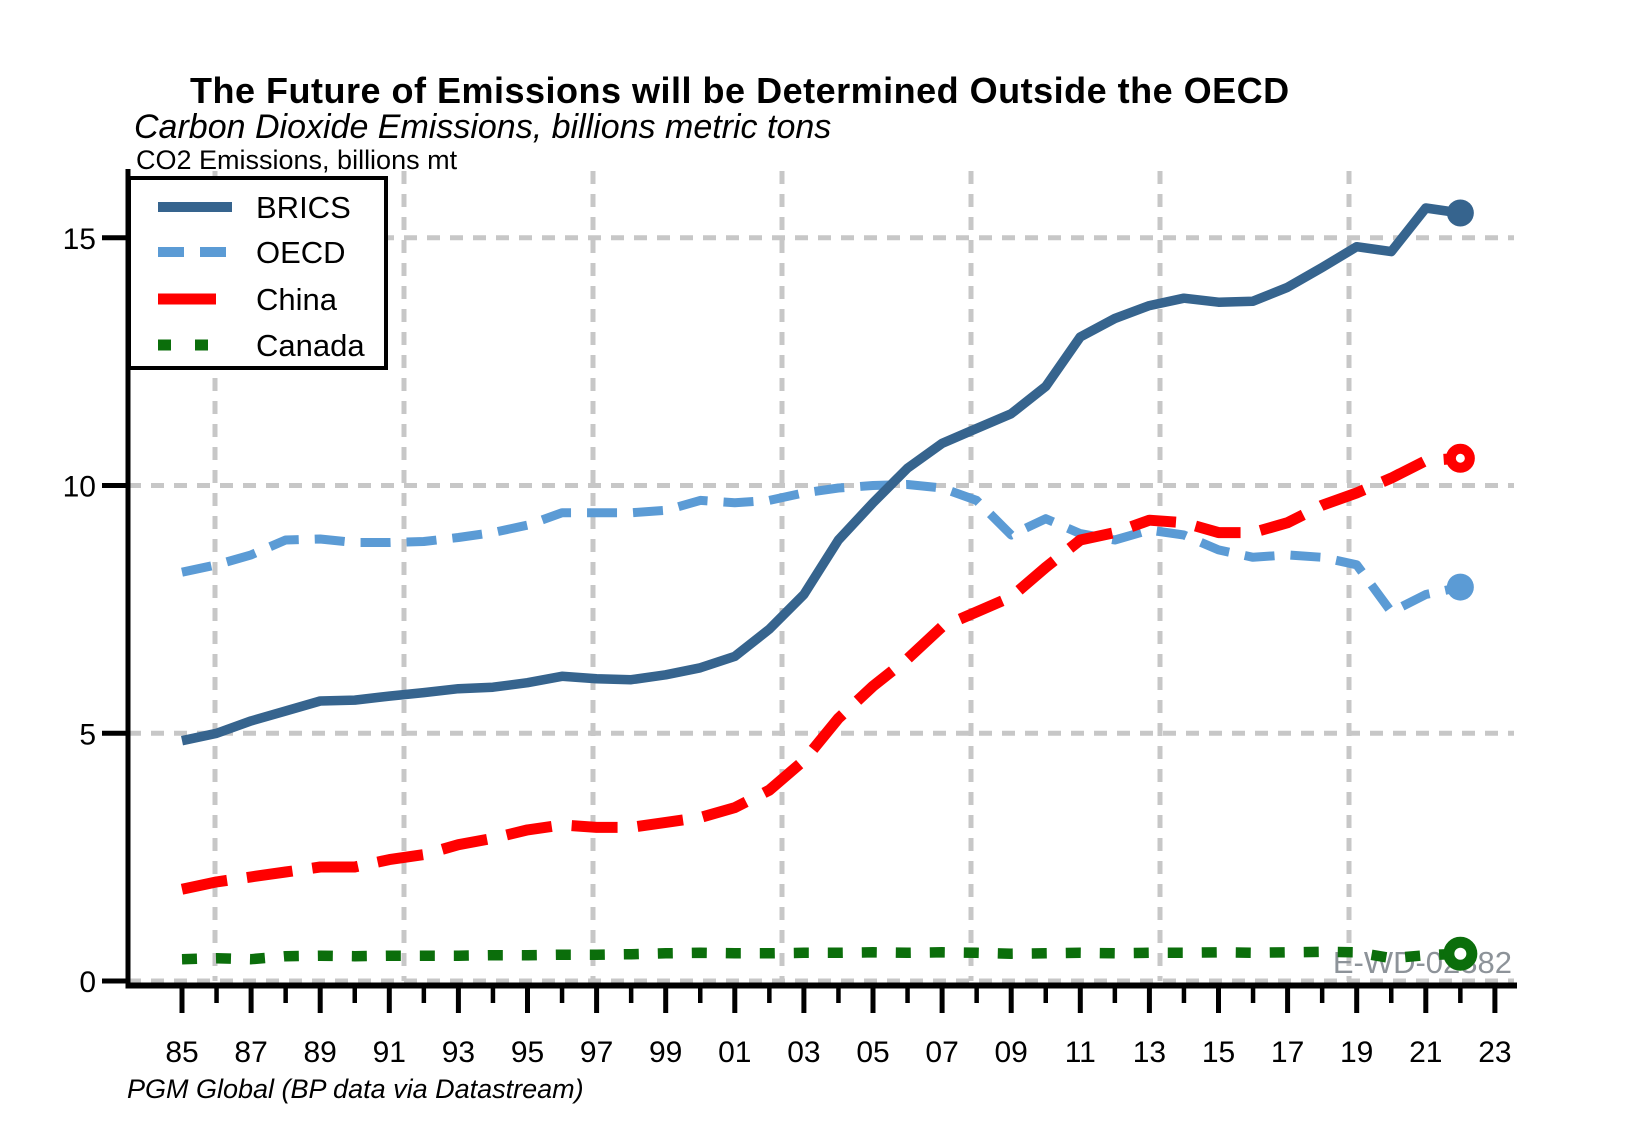 This screenshot has height=1124, width=1635. What do you see at coordinates (1011, 1052) in the screenshot?
I see `x-tick-label: 09` at bounding box center [1011, 1052].